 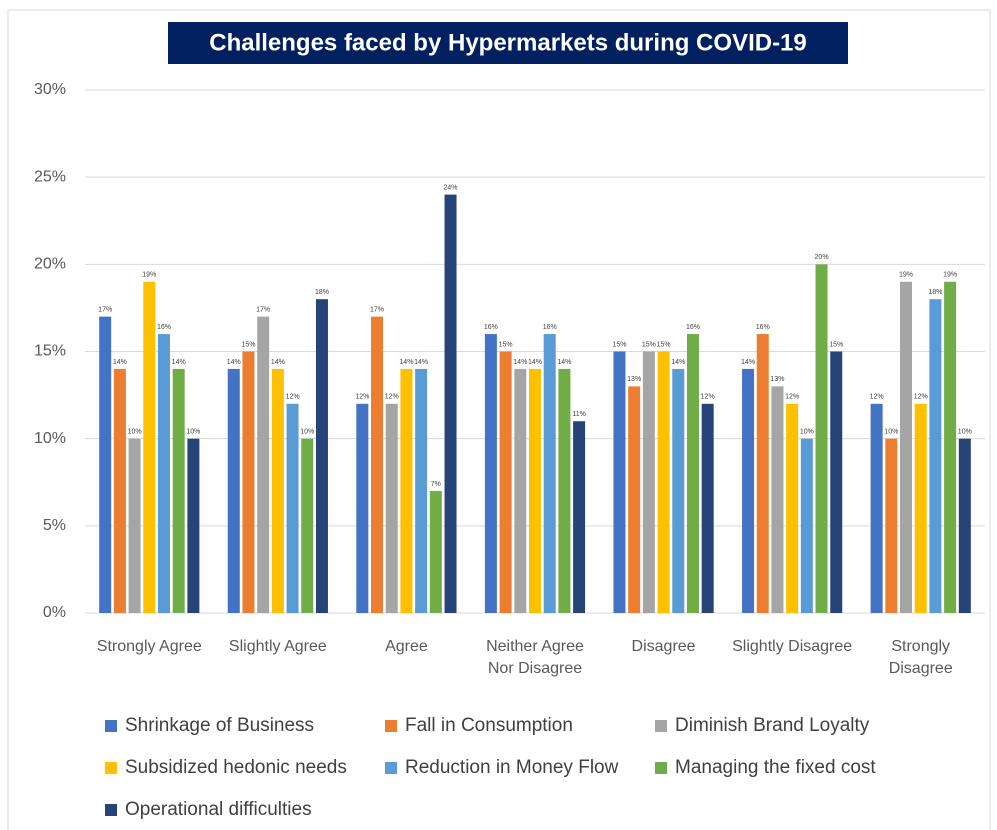 I want to click on value-label: 24%, so click(x=451, y=187).